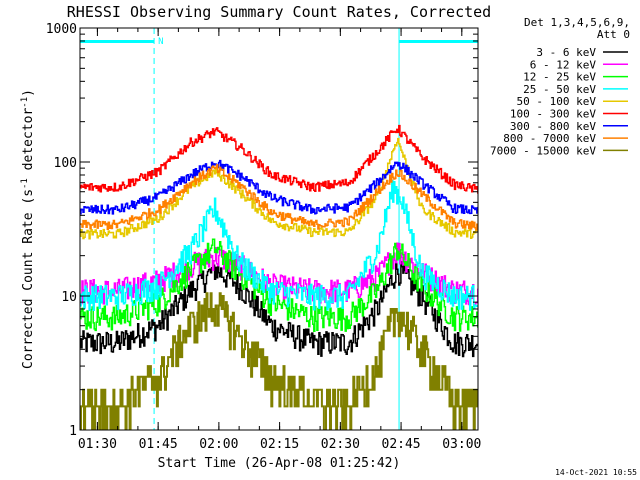 The image size is (640, 480). Describe the element at coordinates (401, 444) in the screenshot. I see `x-tick-label-5: 02:45` at that location.